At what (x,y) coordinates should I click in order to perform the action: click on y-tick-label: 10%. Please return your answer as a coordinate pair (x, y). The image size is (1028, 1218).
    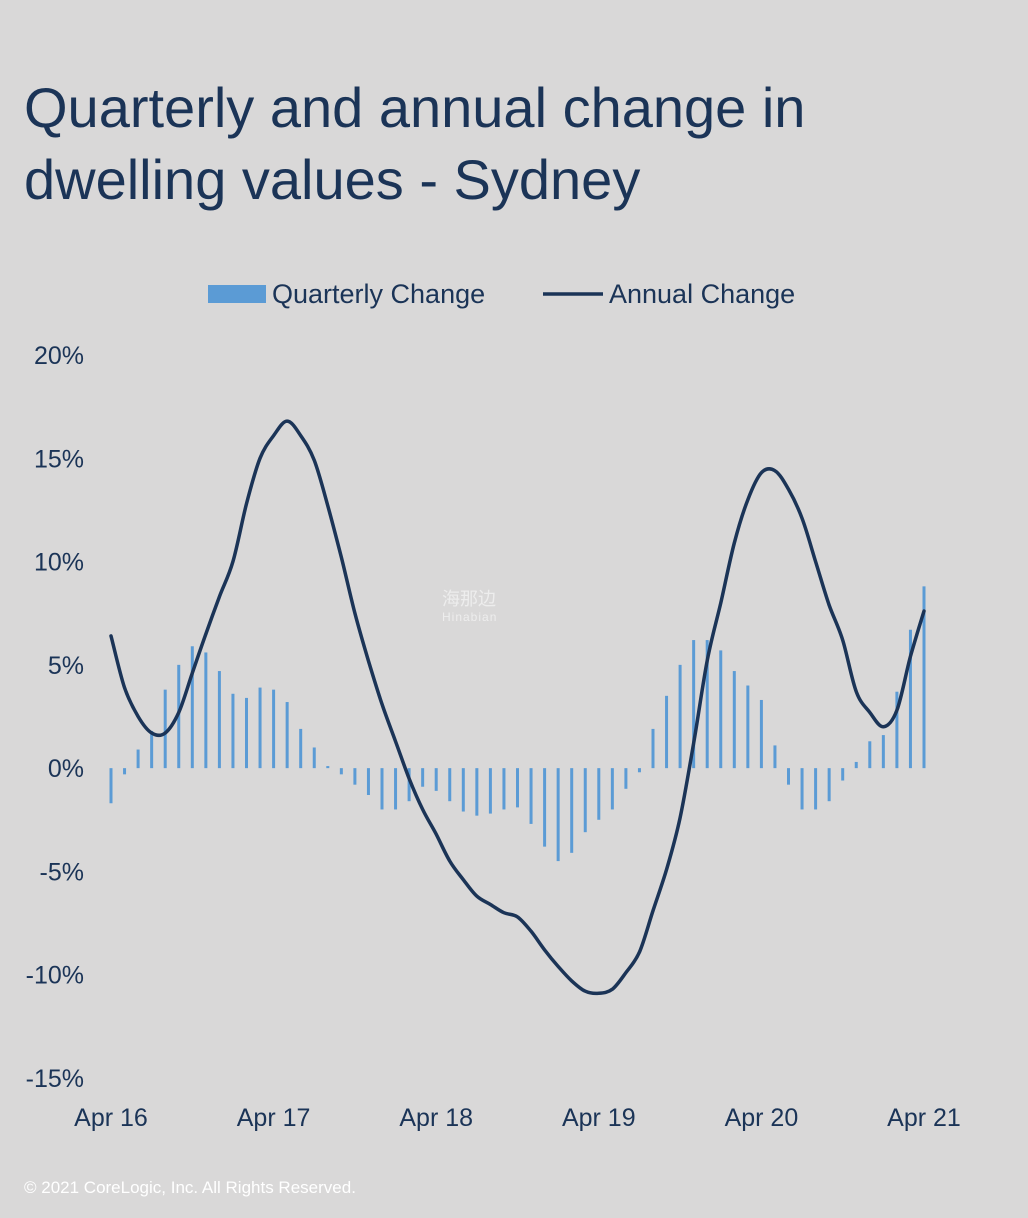
    Looking at the image, I should click on (59, 563).